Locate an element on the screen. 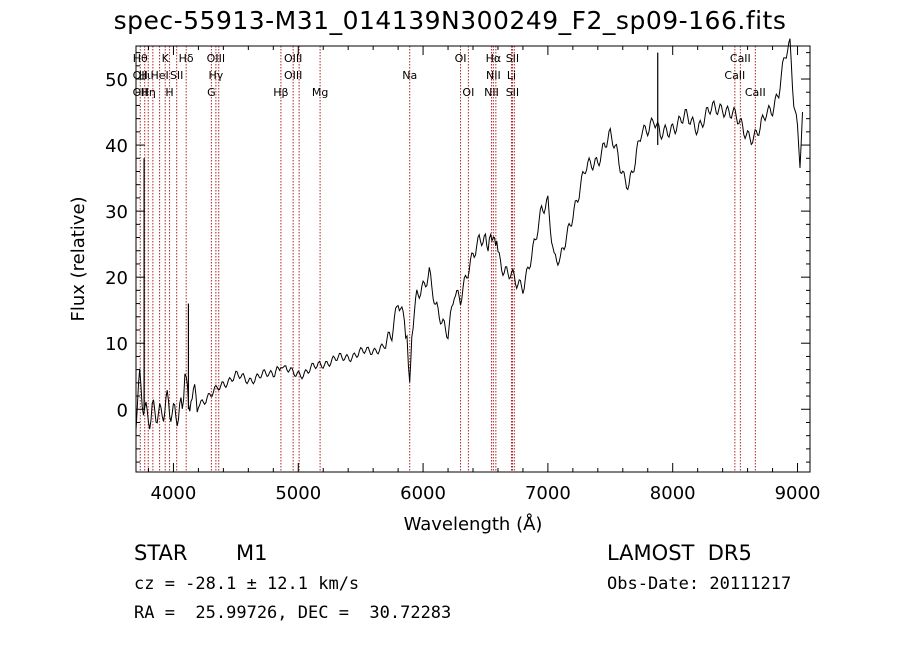  line-label: Hη is located at coordinates (148, 92).